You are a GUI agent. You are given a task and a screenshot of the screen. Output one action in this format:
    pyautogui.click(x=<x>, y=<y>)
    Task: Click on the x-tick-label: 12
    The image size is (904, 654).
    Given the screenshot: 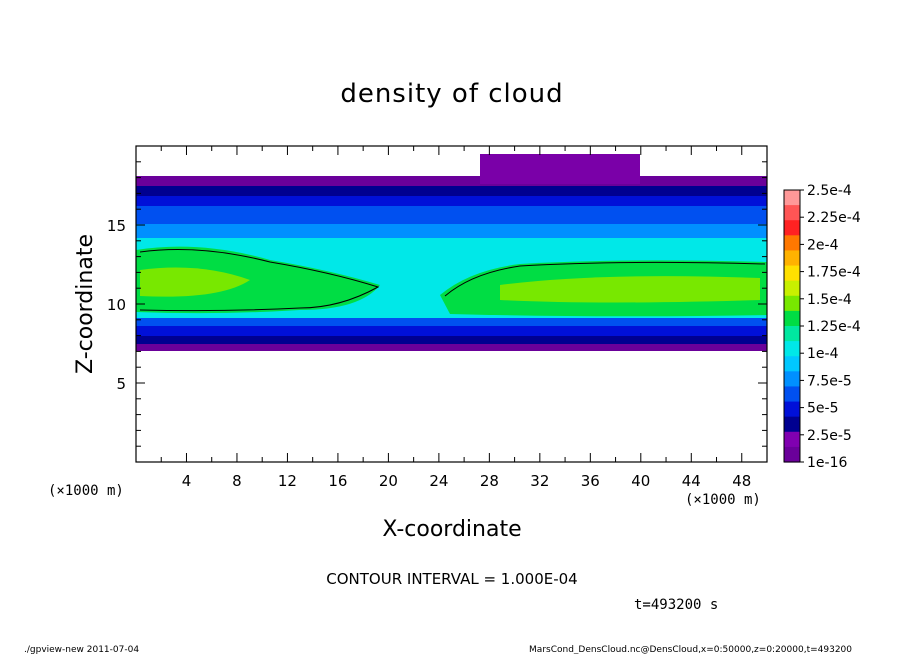 What is the action you would take?
    pyautogui.click(x=287, y=481)
    